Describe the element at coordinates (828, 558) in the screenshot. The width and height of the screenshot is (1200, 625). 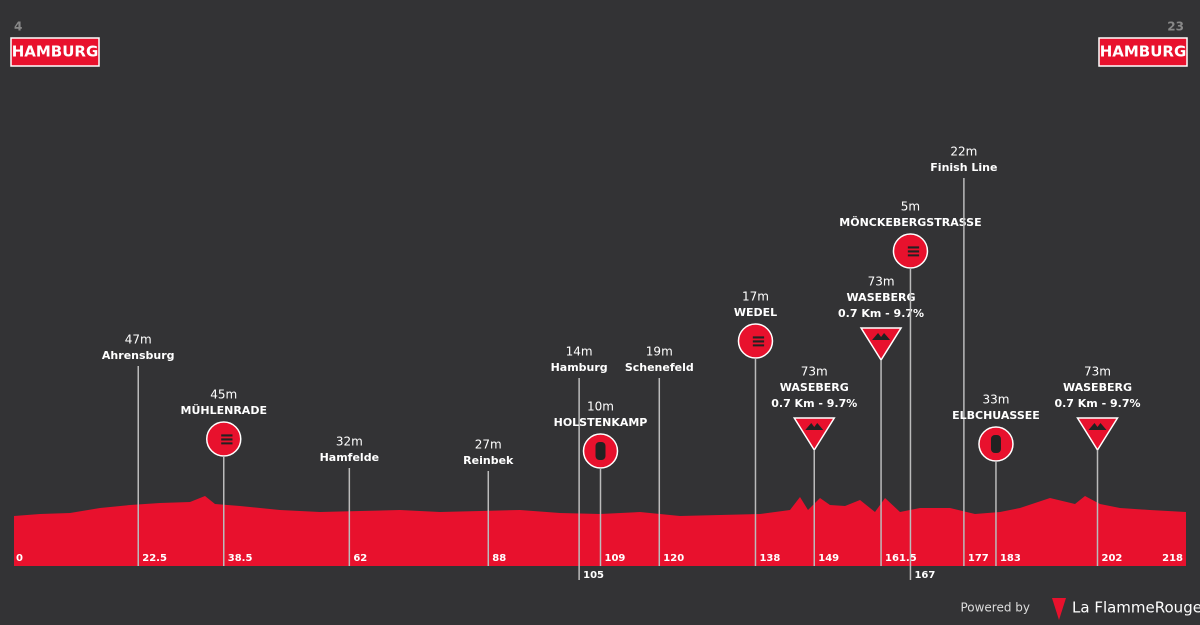
I see `km-label: 149` at that location.